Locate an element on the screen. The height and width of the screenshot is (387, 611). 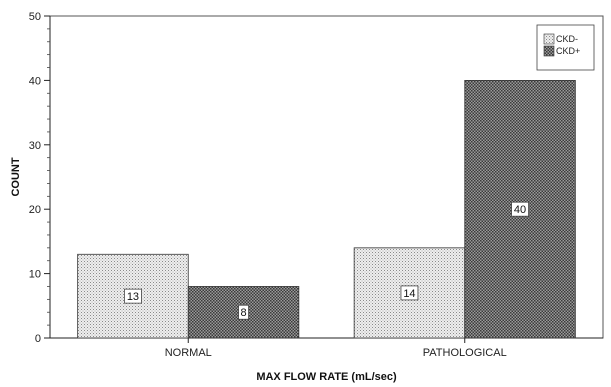
x-axis: NORMAL PATHOLOGICAL is located at coordinates (326, 348).